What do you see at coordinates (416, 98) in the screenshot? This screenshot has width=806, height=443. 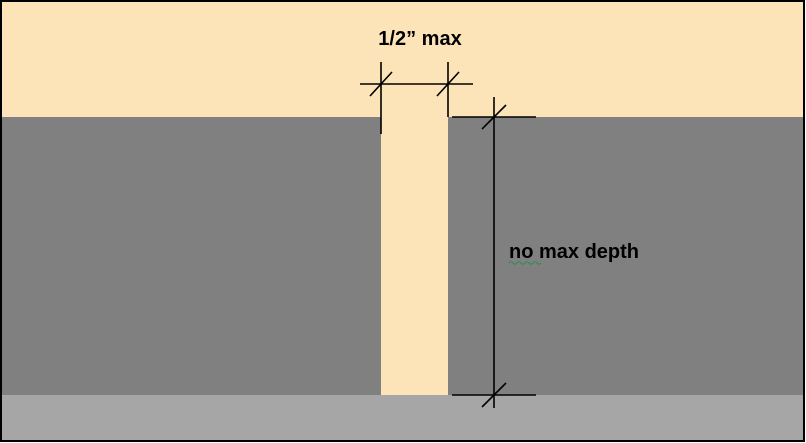 I see `width-dimension` at bounding box center [416, 98].